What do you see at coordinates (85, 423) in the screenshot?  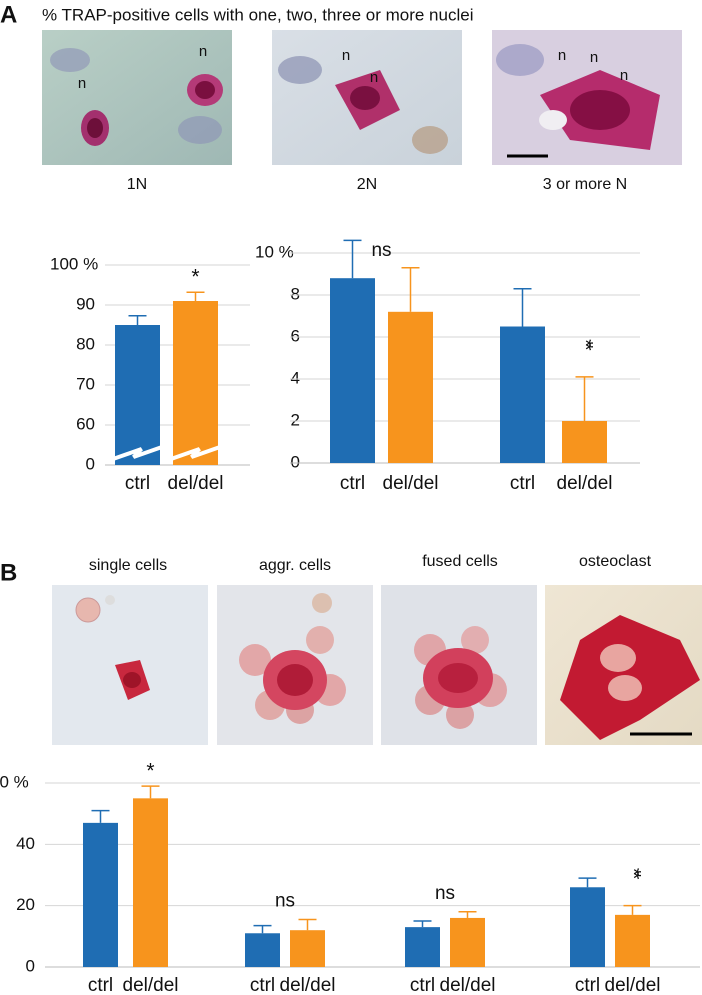 I see `y-tick-label: 60` at bounding box center [85, 423].